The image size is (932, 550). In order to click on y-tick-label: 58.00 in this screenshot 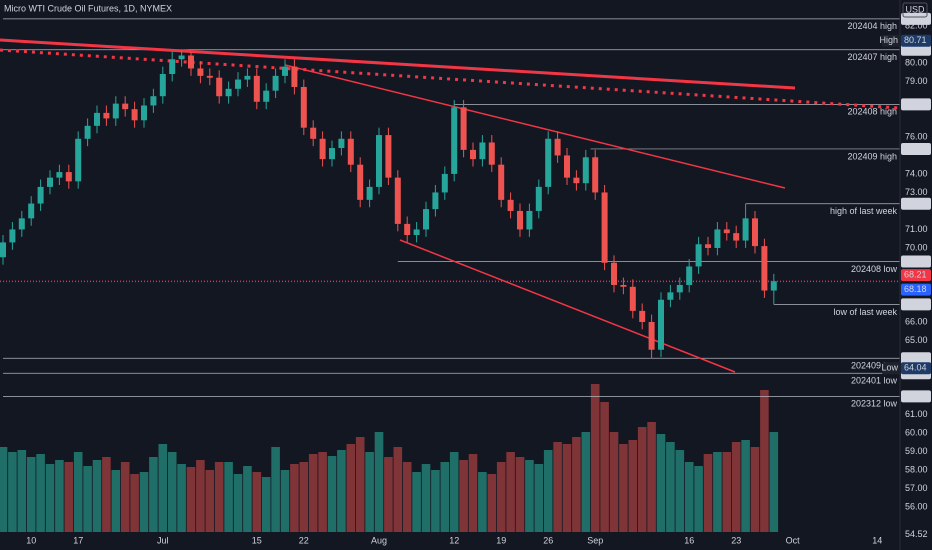, I will do `click(916, 469)`.